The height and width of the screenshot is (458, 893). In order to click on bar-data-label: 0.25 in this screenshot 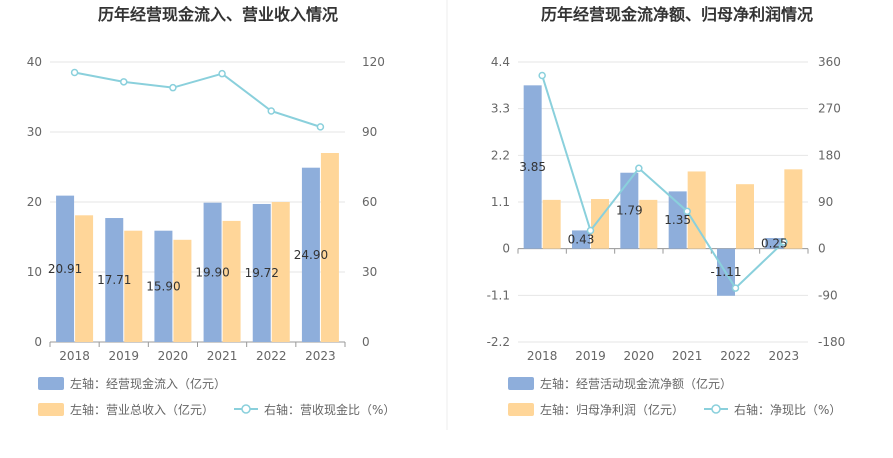, I will do `click(774, 243)`.